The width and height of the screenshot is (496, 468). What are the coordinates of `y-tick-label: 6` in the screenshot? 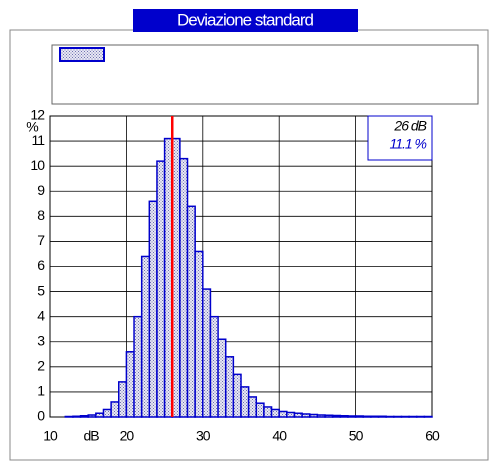 It's located at (41, 265).